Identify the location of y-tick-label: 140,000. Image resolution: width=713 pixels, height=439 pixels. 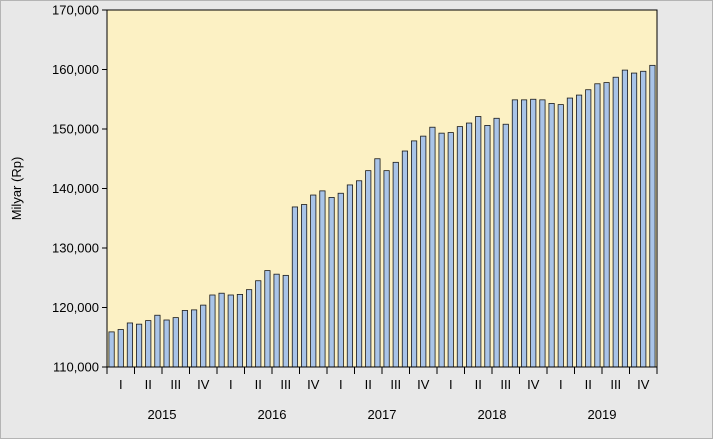
(75, 188).